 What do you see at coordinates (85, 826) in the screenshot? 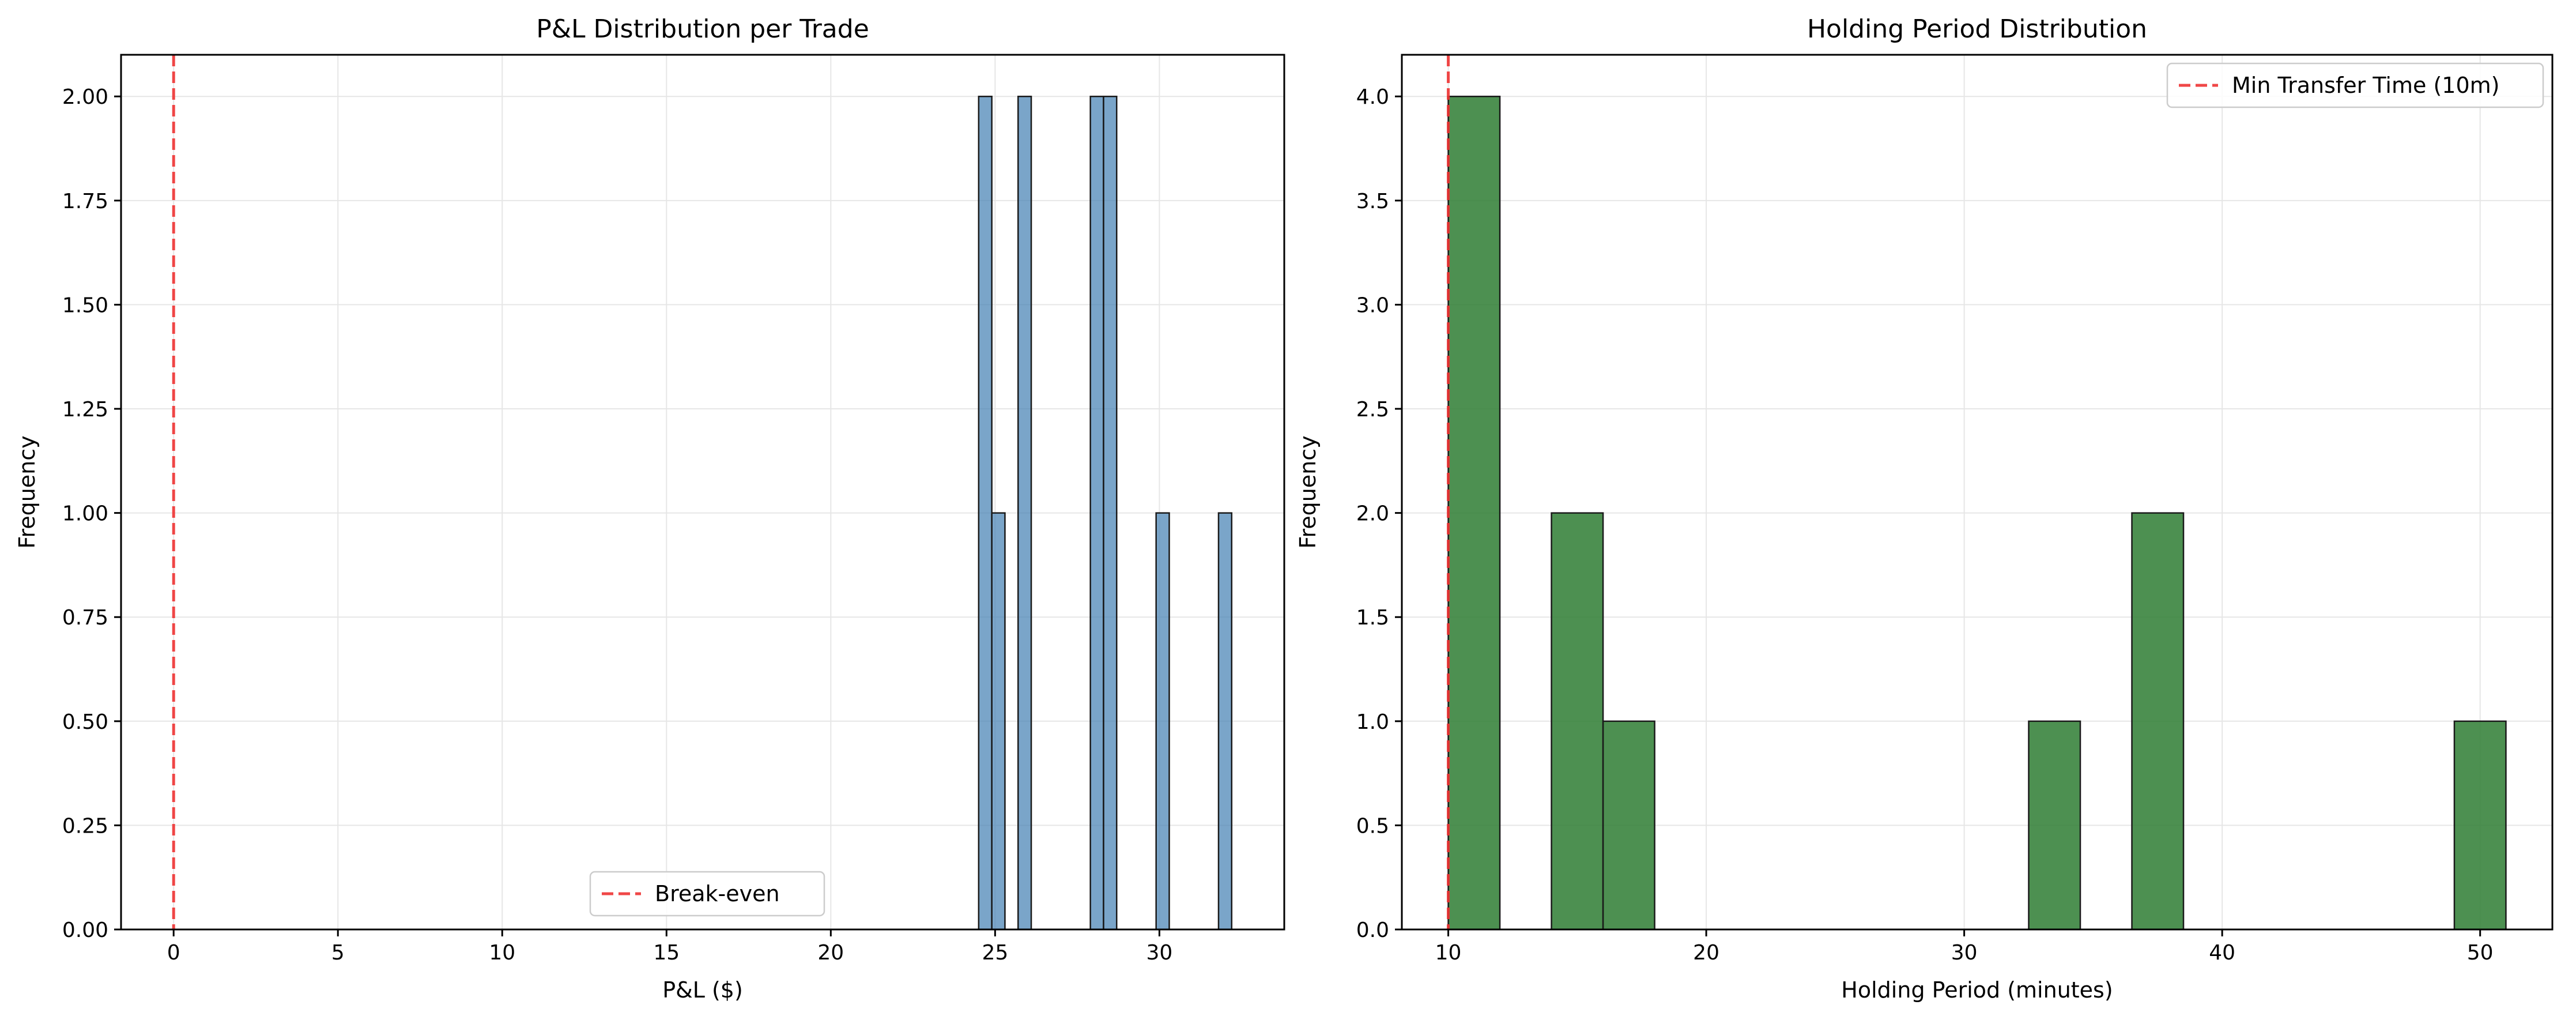
I see `y-tick-label: 0.25` at bounding box center [85, 826].